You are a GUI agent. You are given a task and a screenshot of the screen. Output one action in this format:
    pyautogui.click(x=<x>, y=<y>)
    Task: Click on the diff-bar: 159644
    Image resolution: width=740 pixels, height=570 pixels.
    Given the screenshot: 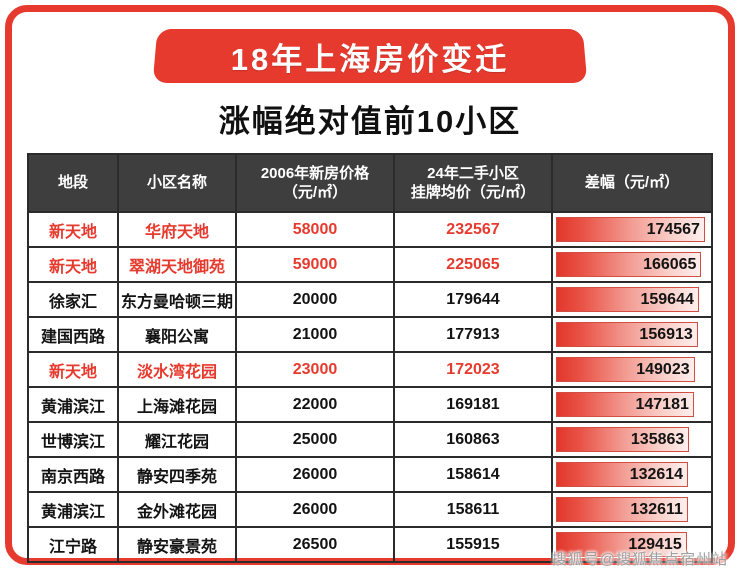 What is the action you would take?
    pyautogui.click(x=627, y=299)
    